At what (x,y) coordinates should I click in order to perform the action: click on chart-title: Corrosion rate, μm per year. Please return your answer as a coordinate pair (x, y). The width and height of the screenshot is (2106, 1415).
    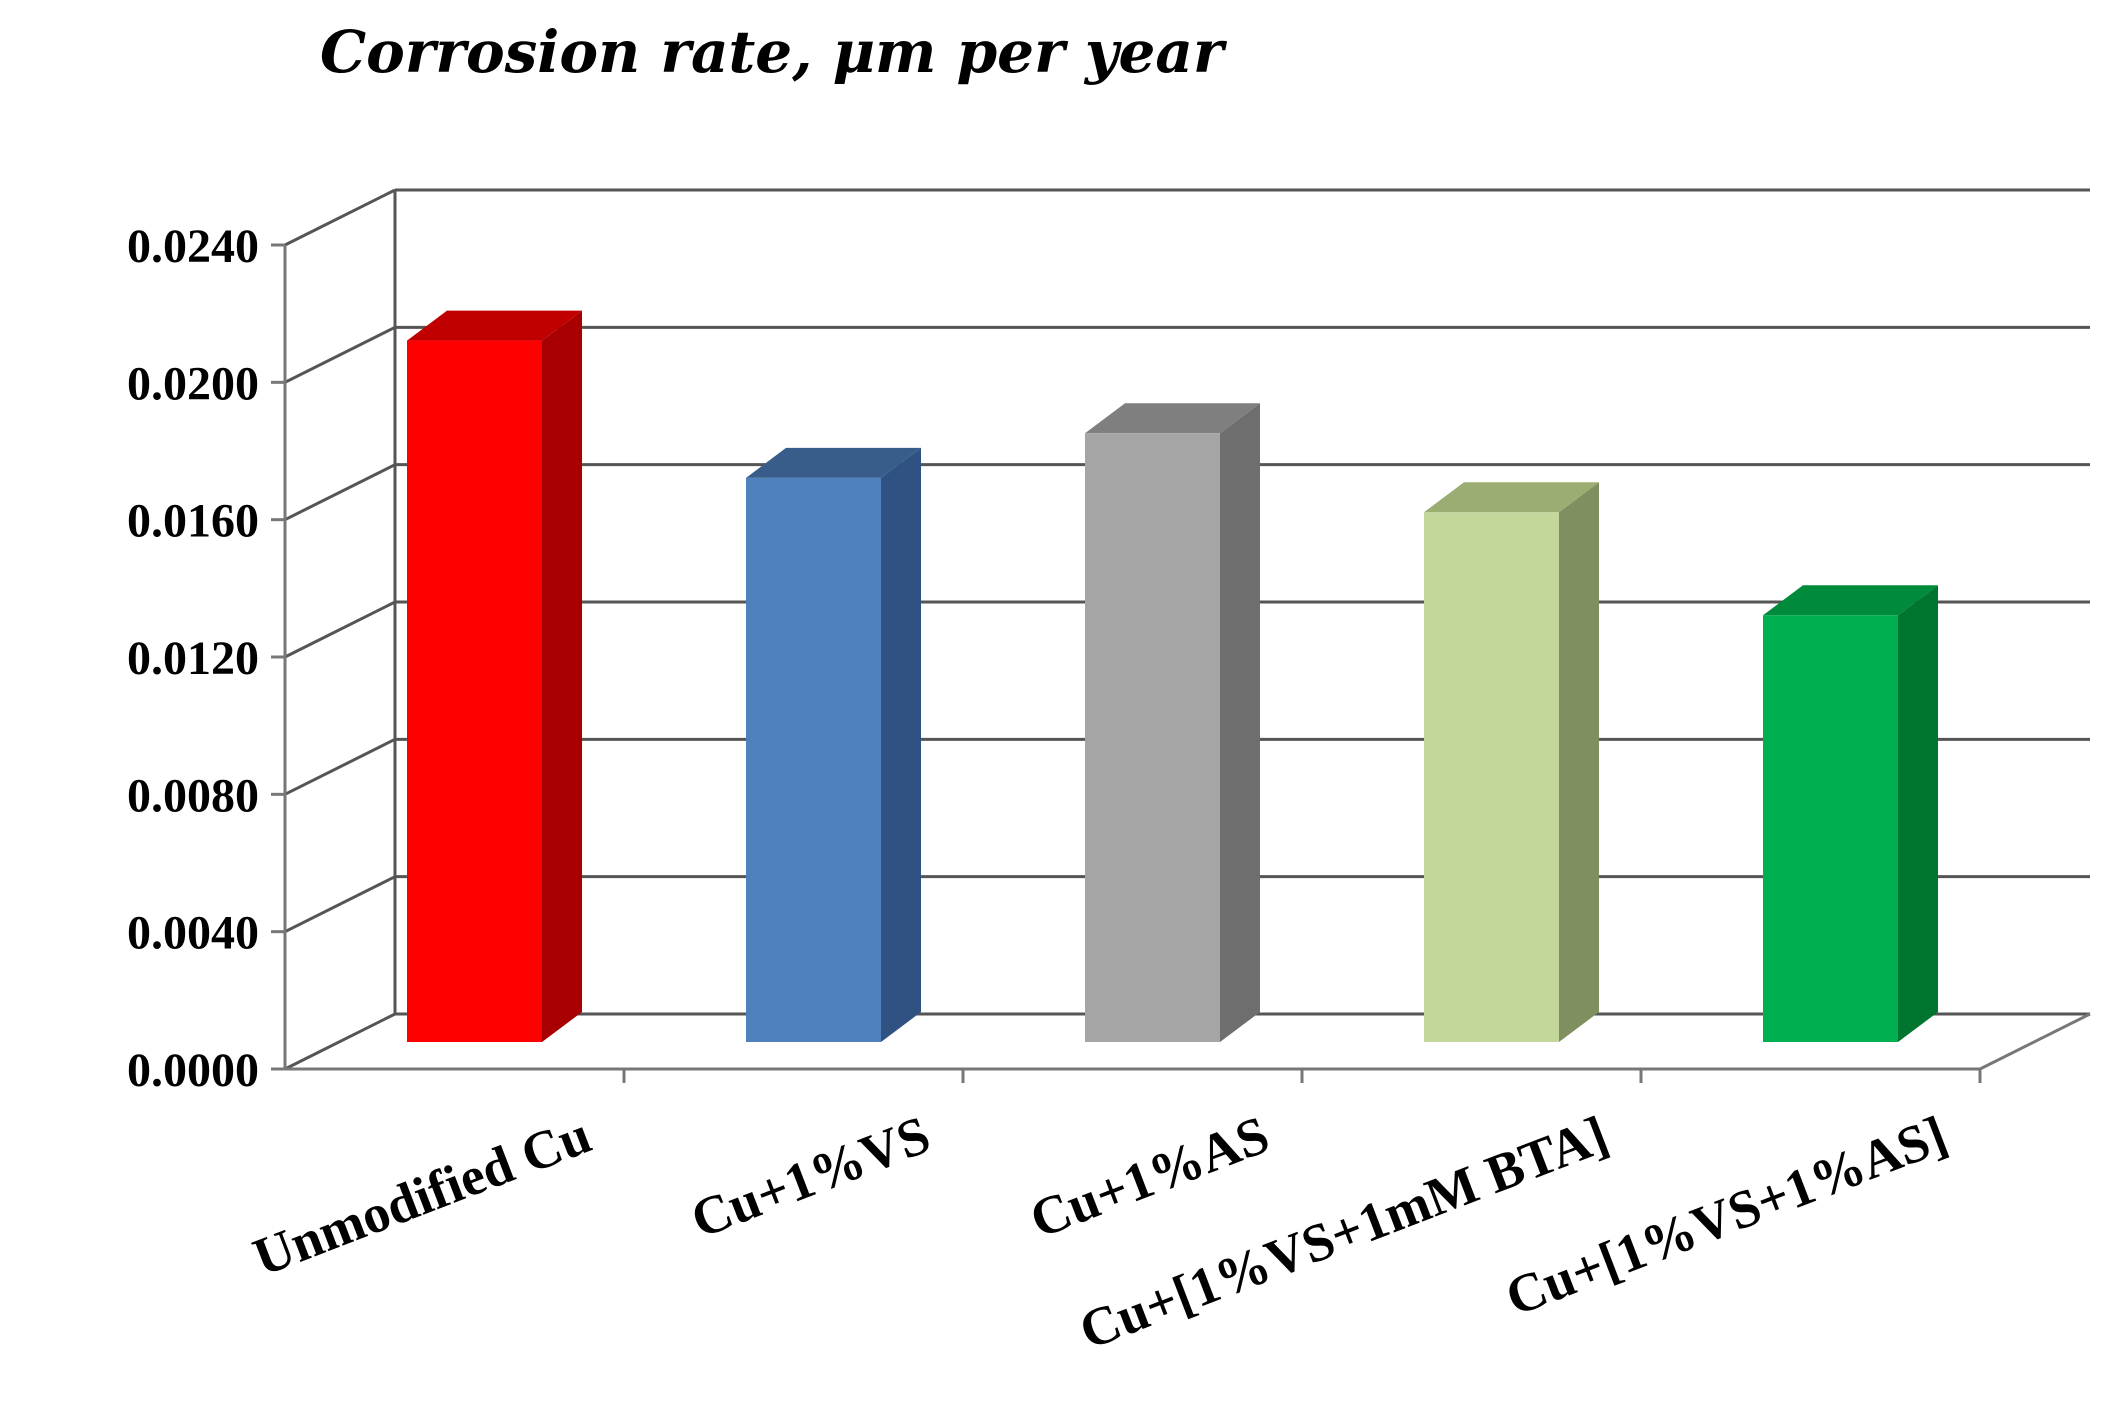
    Looking at the image, I should click on (774, 52).